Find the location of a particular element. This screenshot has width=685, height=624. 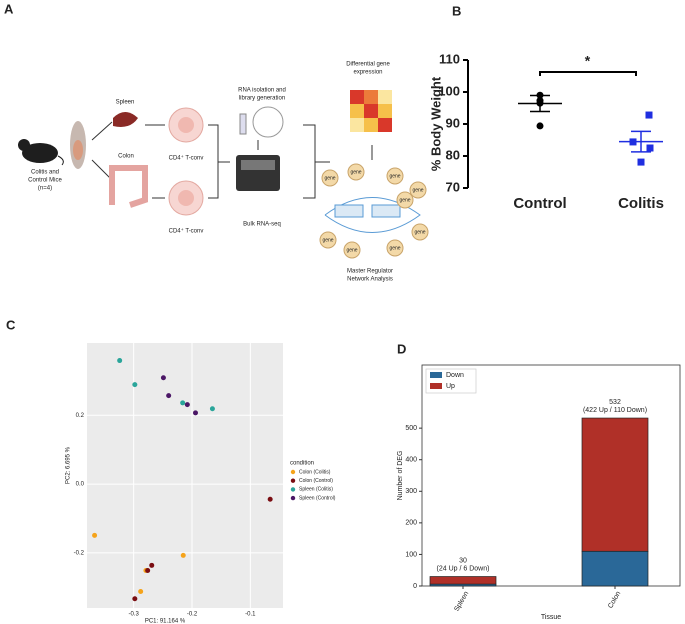

y-tick-label: 70 is located at coordinates (453, 186).